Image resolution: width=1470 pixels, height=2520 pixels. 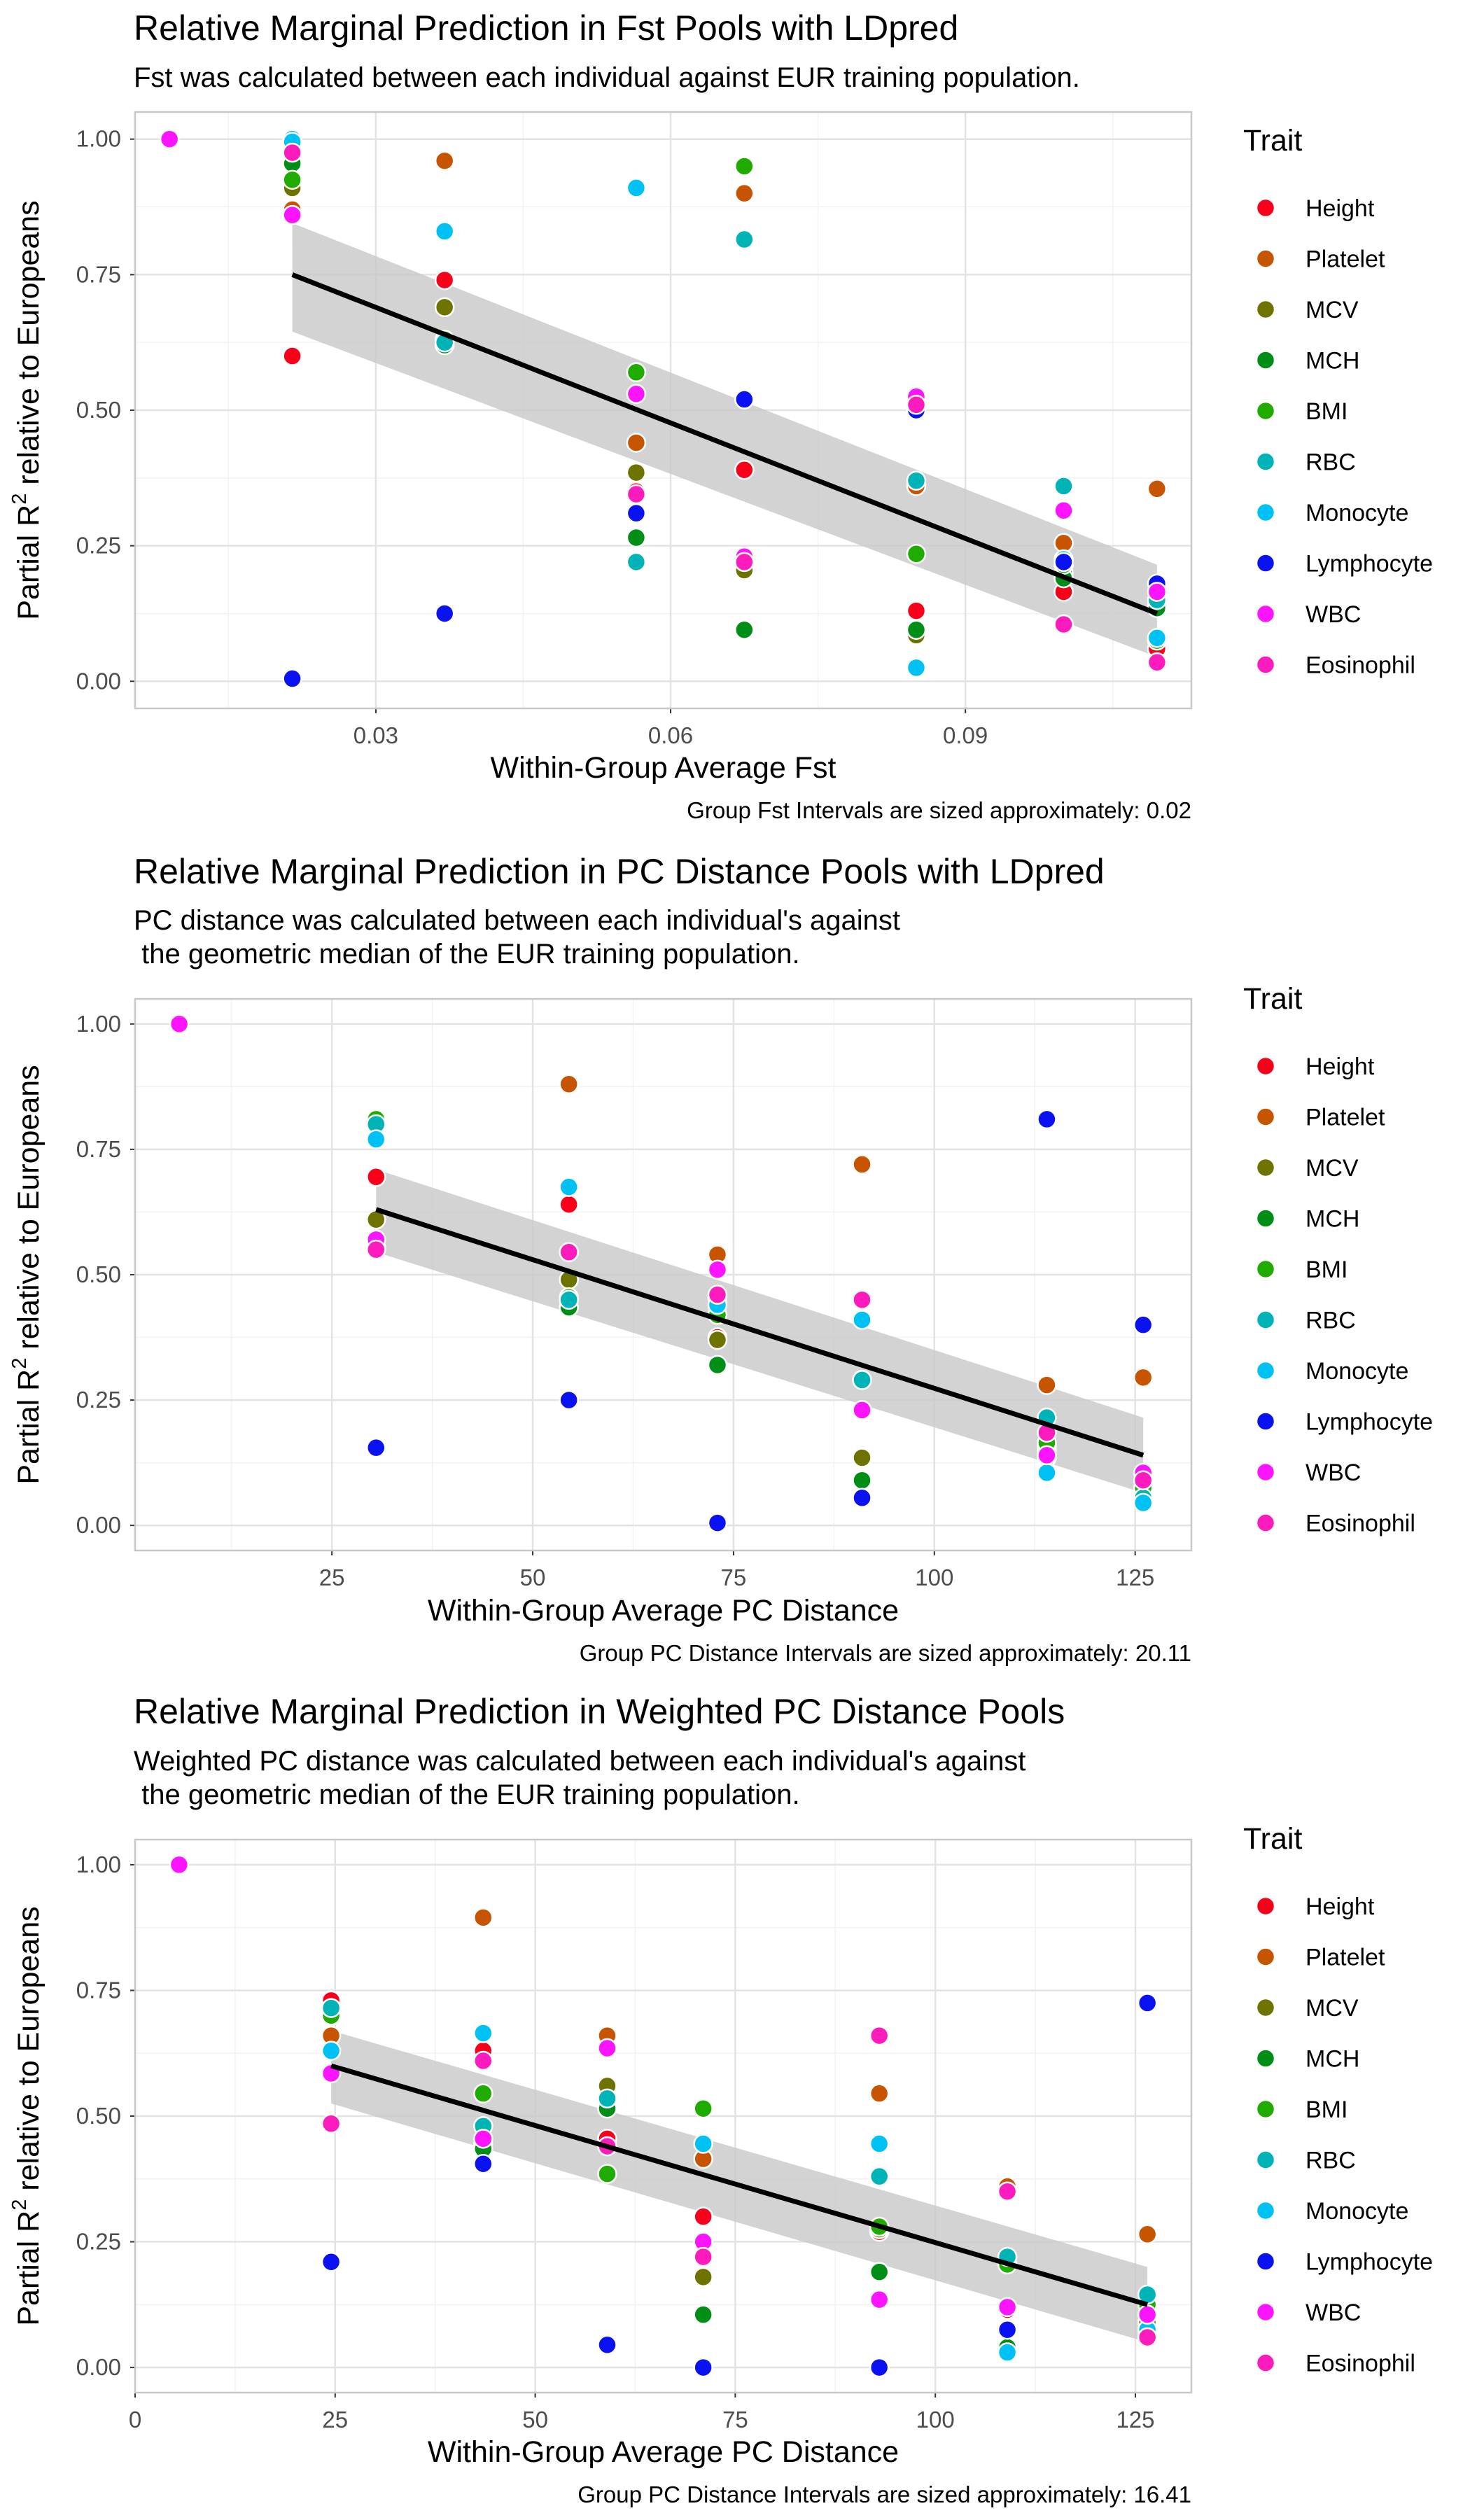 What do you see at coordinates (1265, 1066) in the screenshot?
I see `legend-key-height` at bounding box center [1265, 1066].